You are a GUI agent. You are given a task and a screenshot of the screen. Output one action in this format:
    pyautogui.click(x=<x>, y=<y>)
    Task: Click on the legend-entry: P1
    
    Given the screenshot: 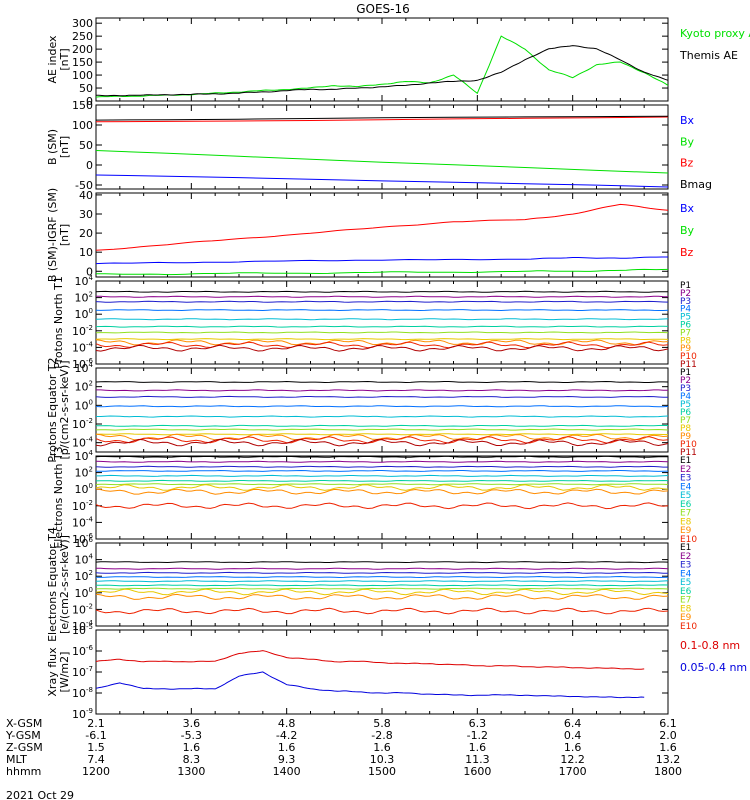 What is the action you would take?
    pyautogui.click(x=685, y=286)
    